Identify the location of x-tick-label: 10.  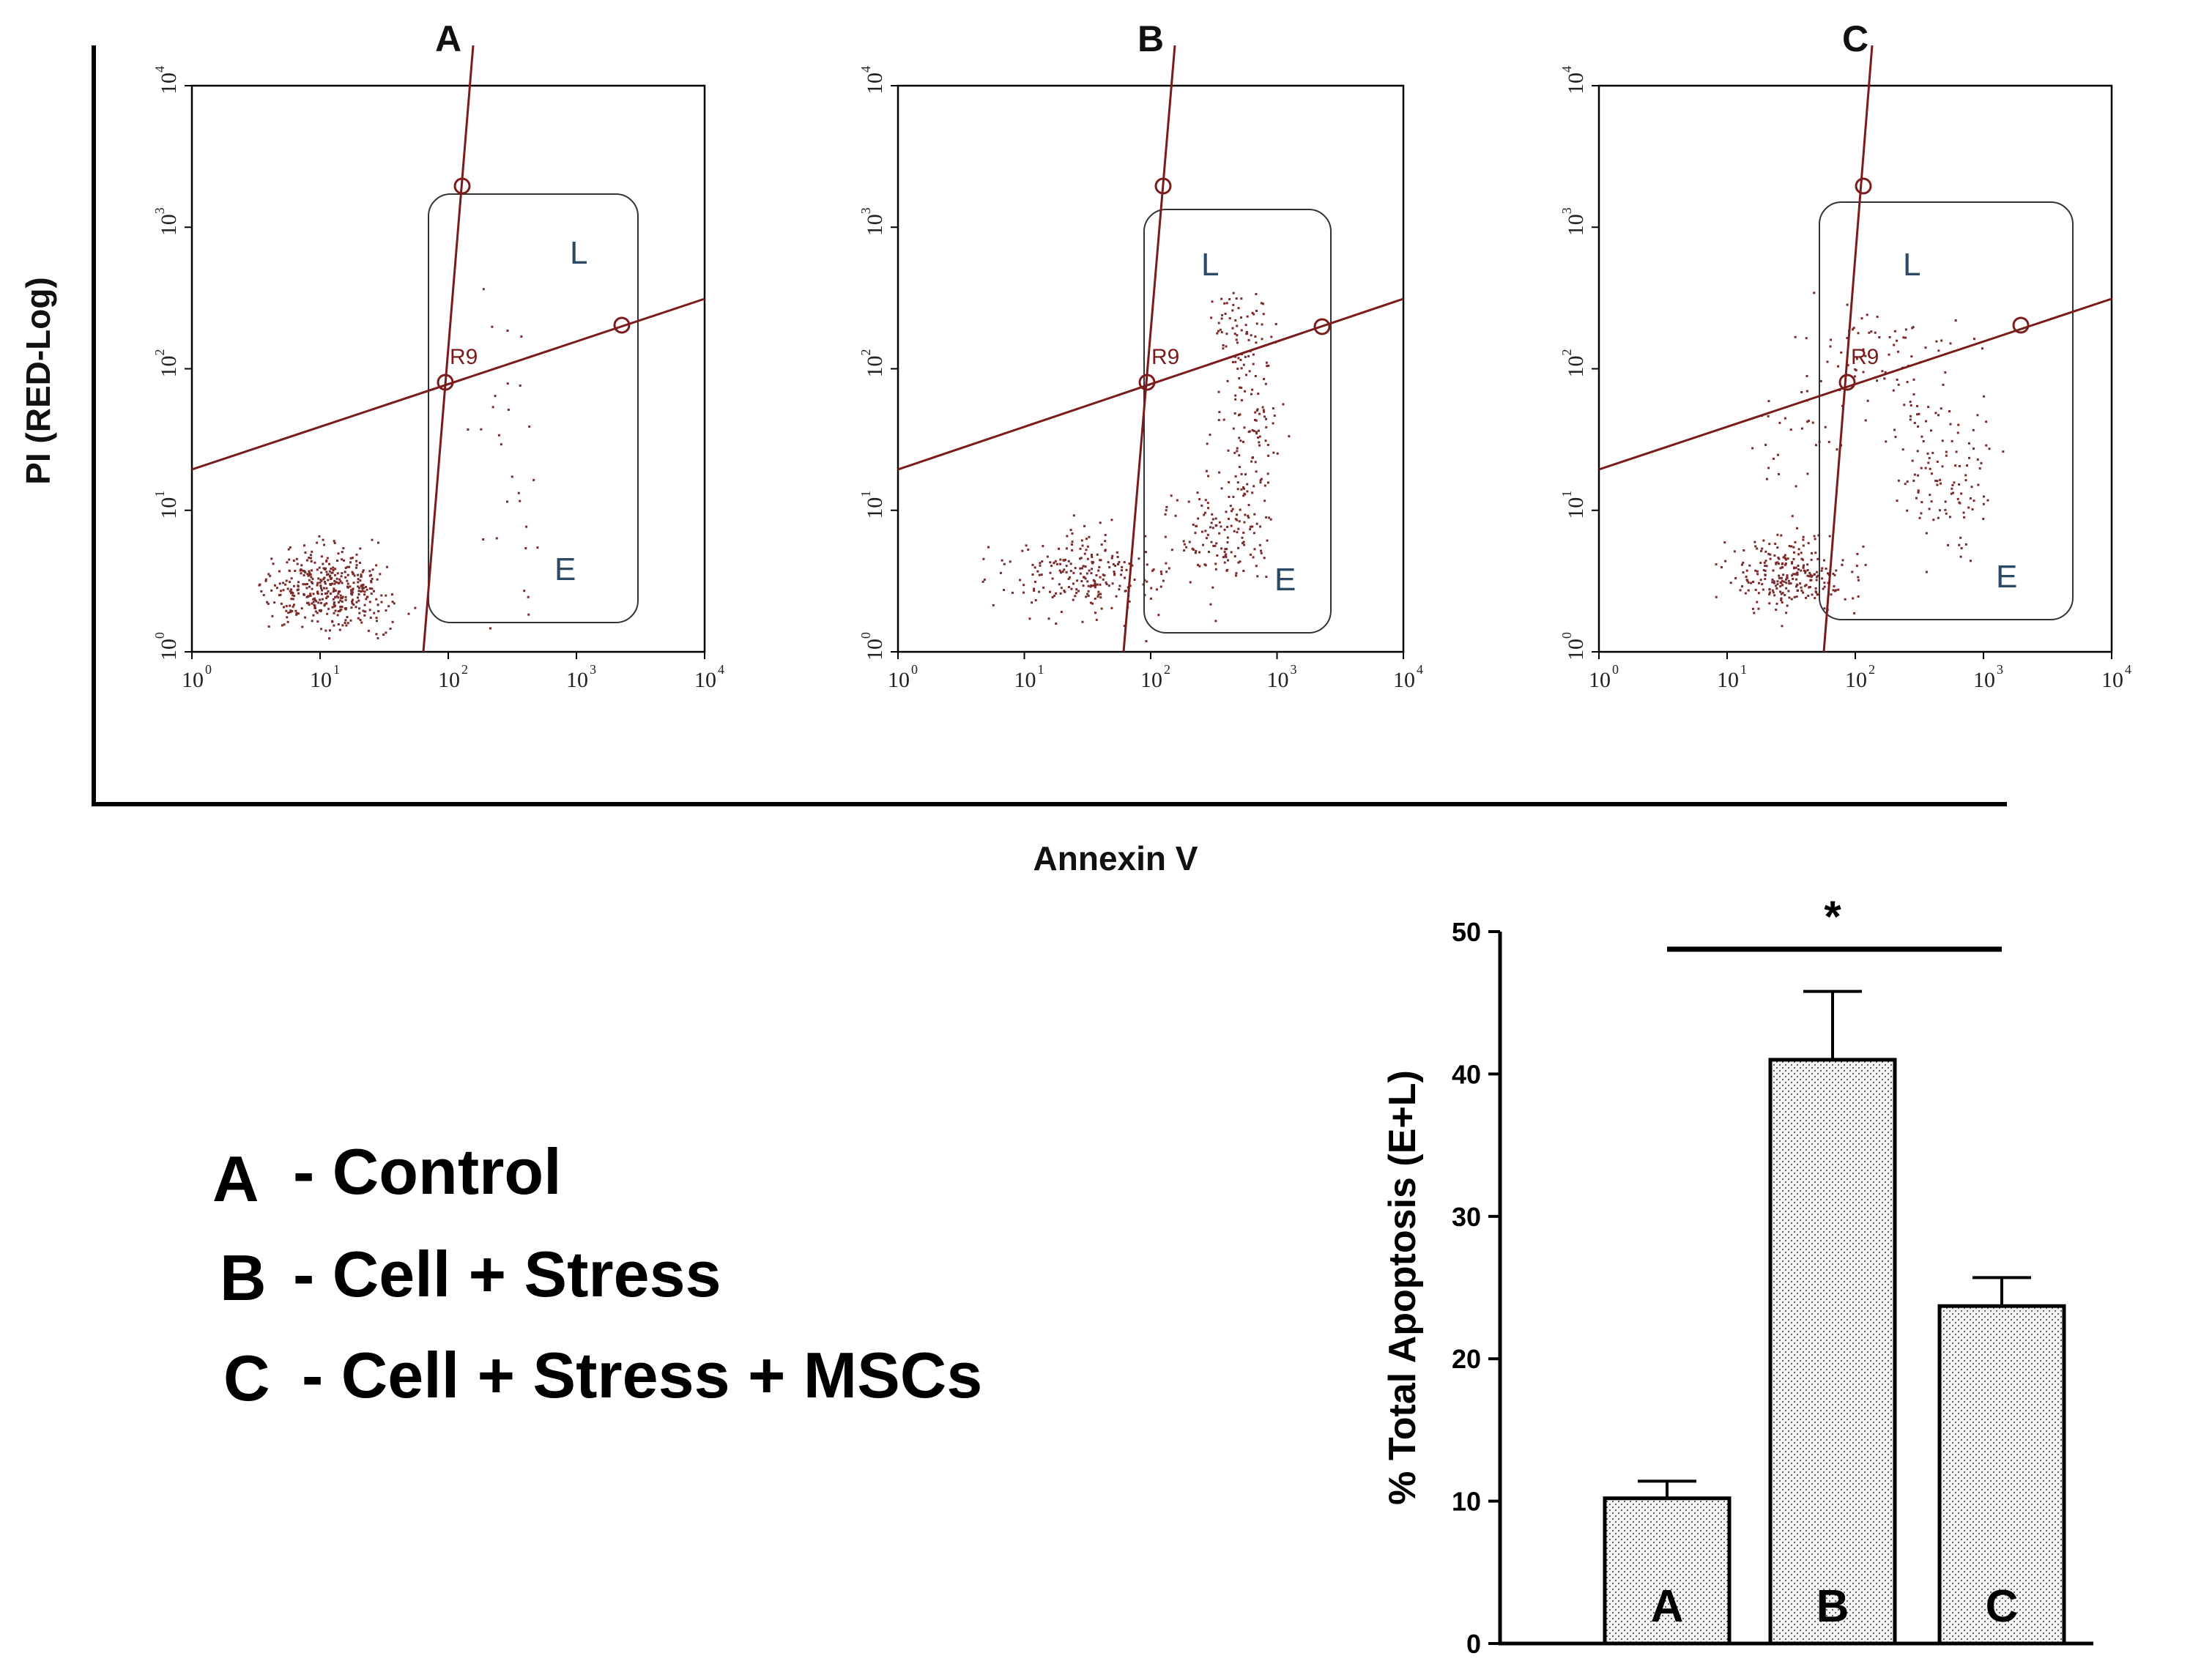
(1278, 680).